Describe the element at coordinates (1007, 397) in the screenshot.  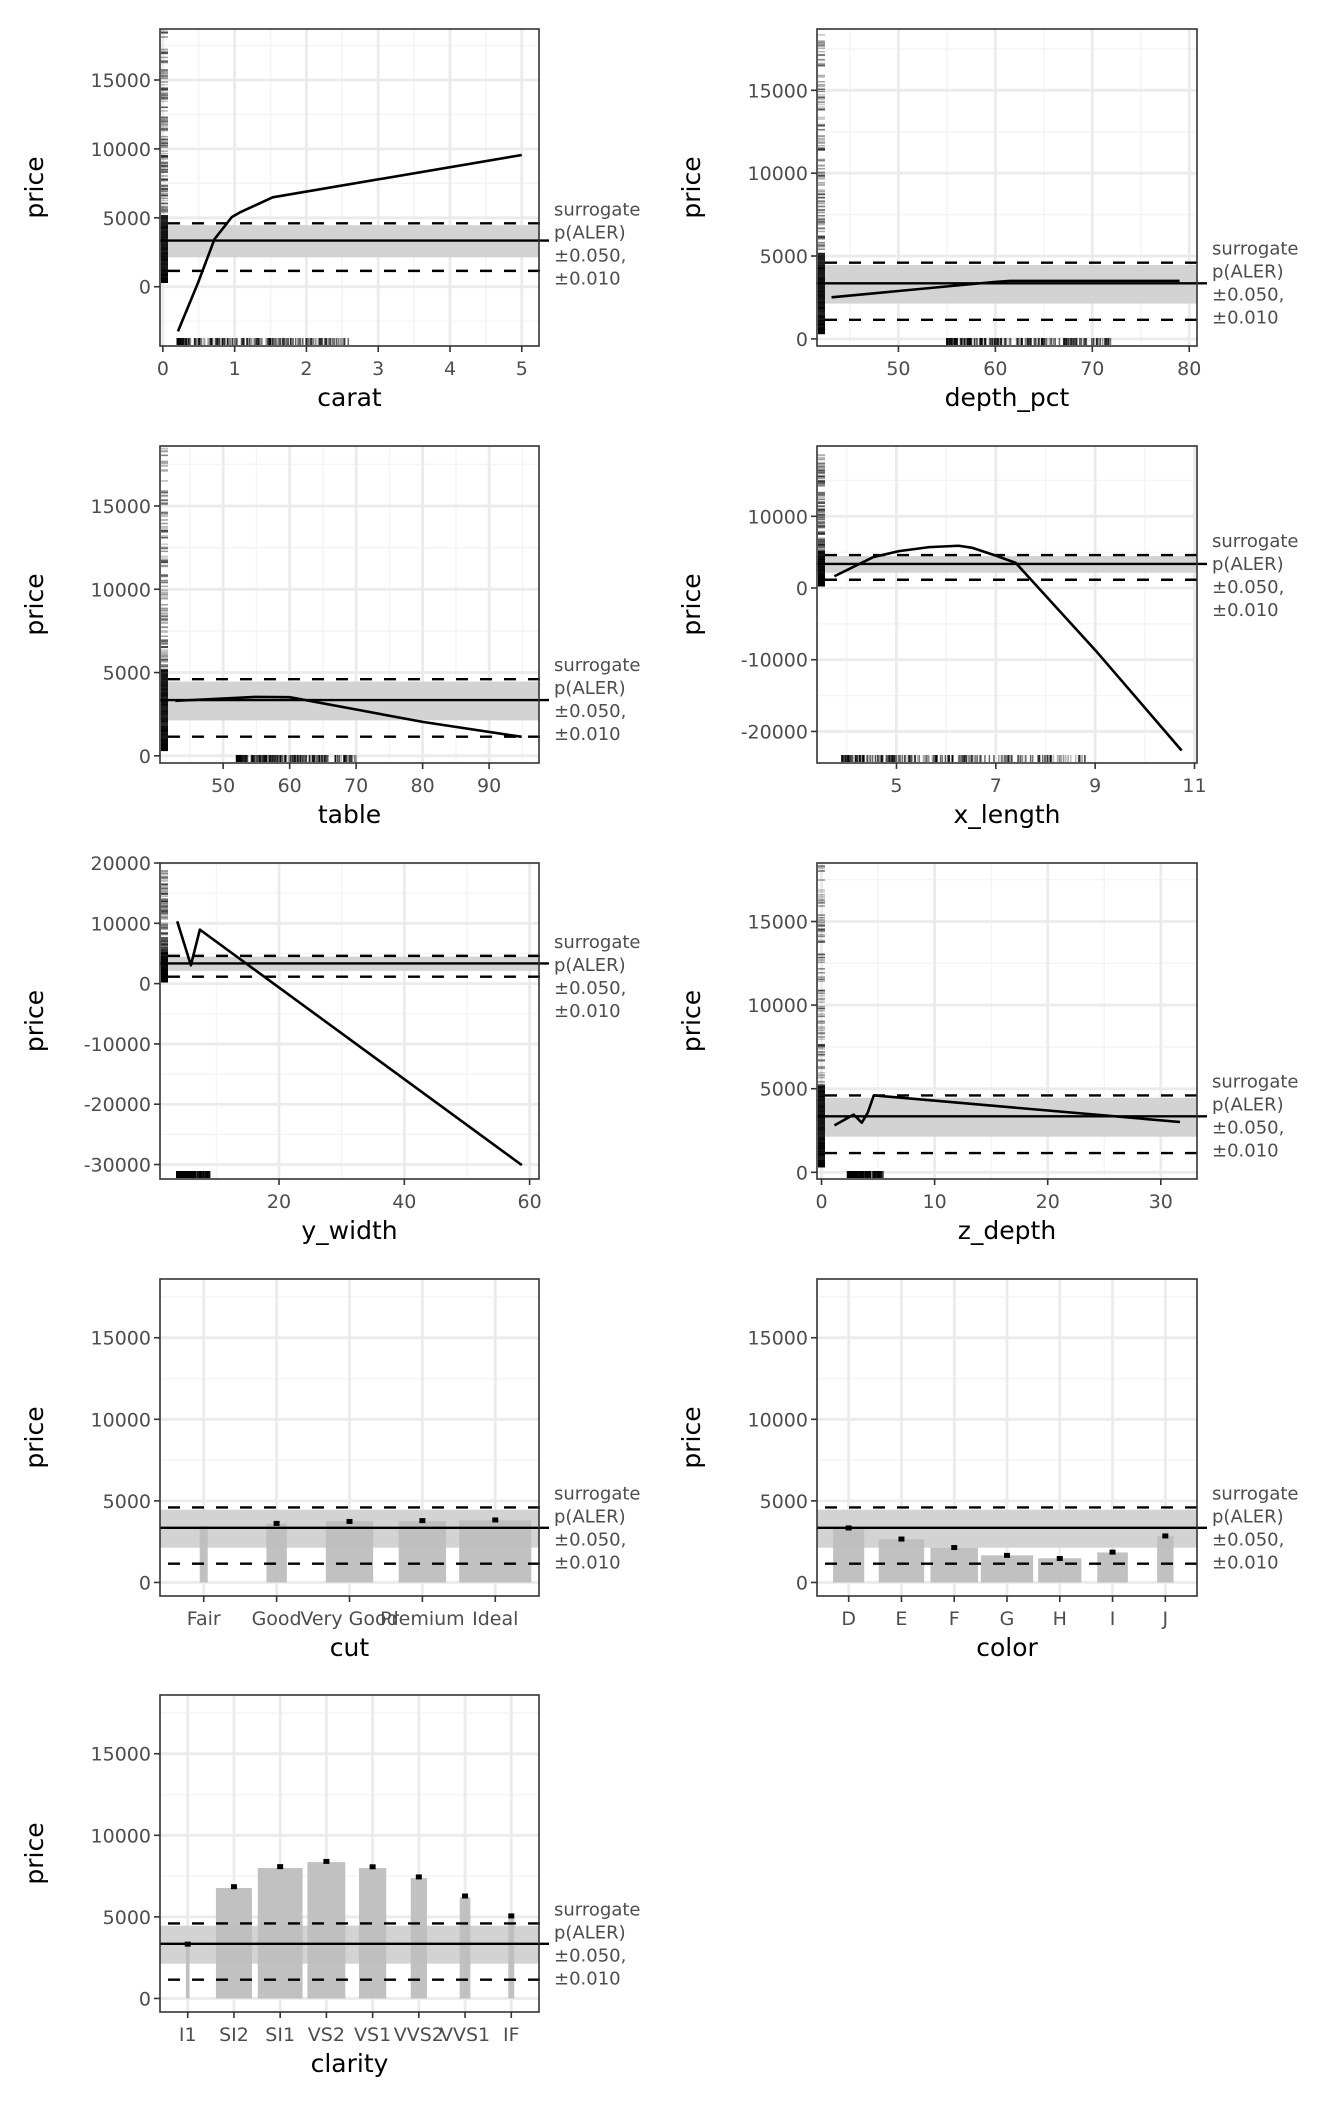
I see `x-axis-title: depth_pct` at that location.